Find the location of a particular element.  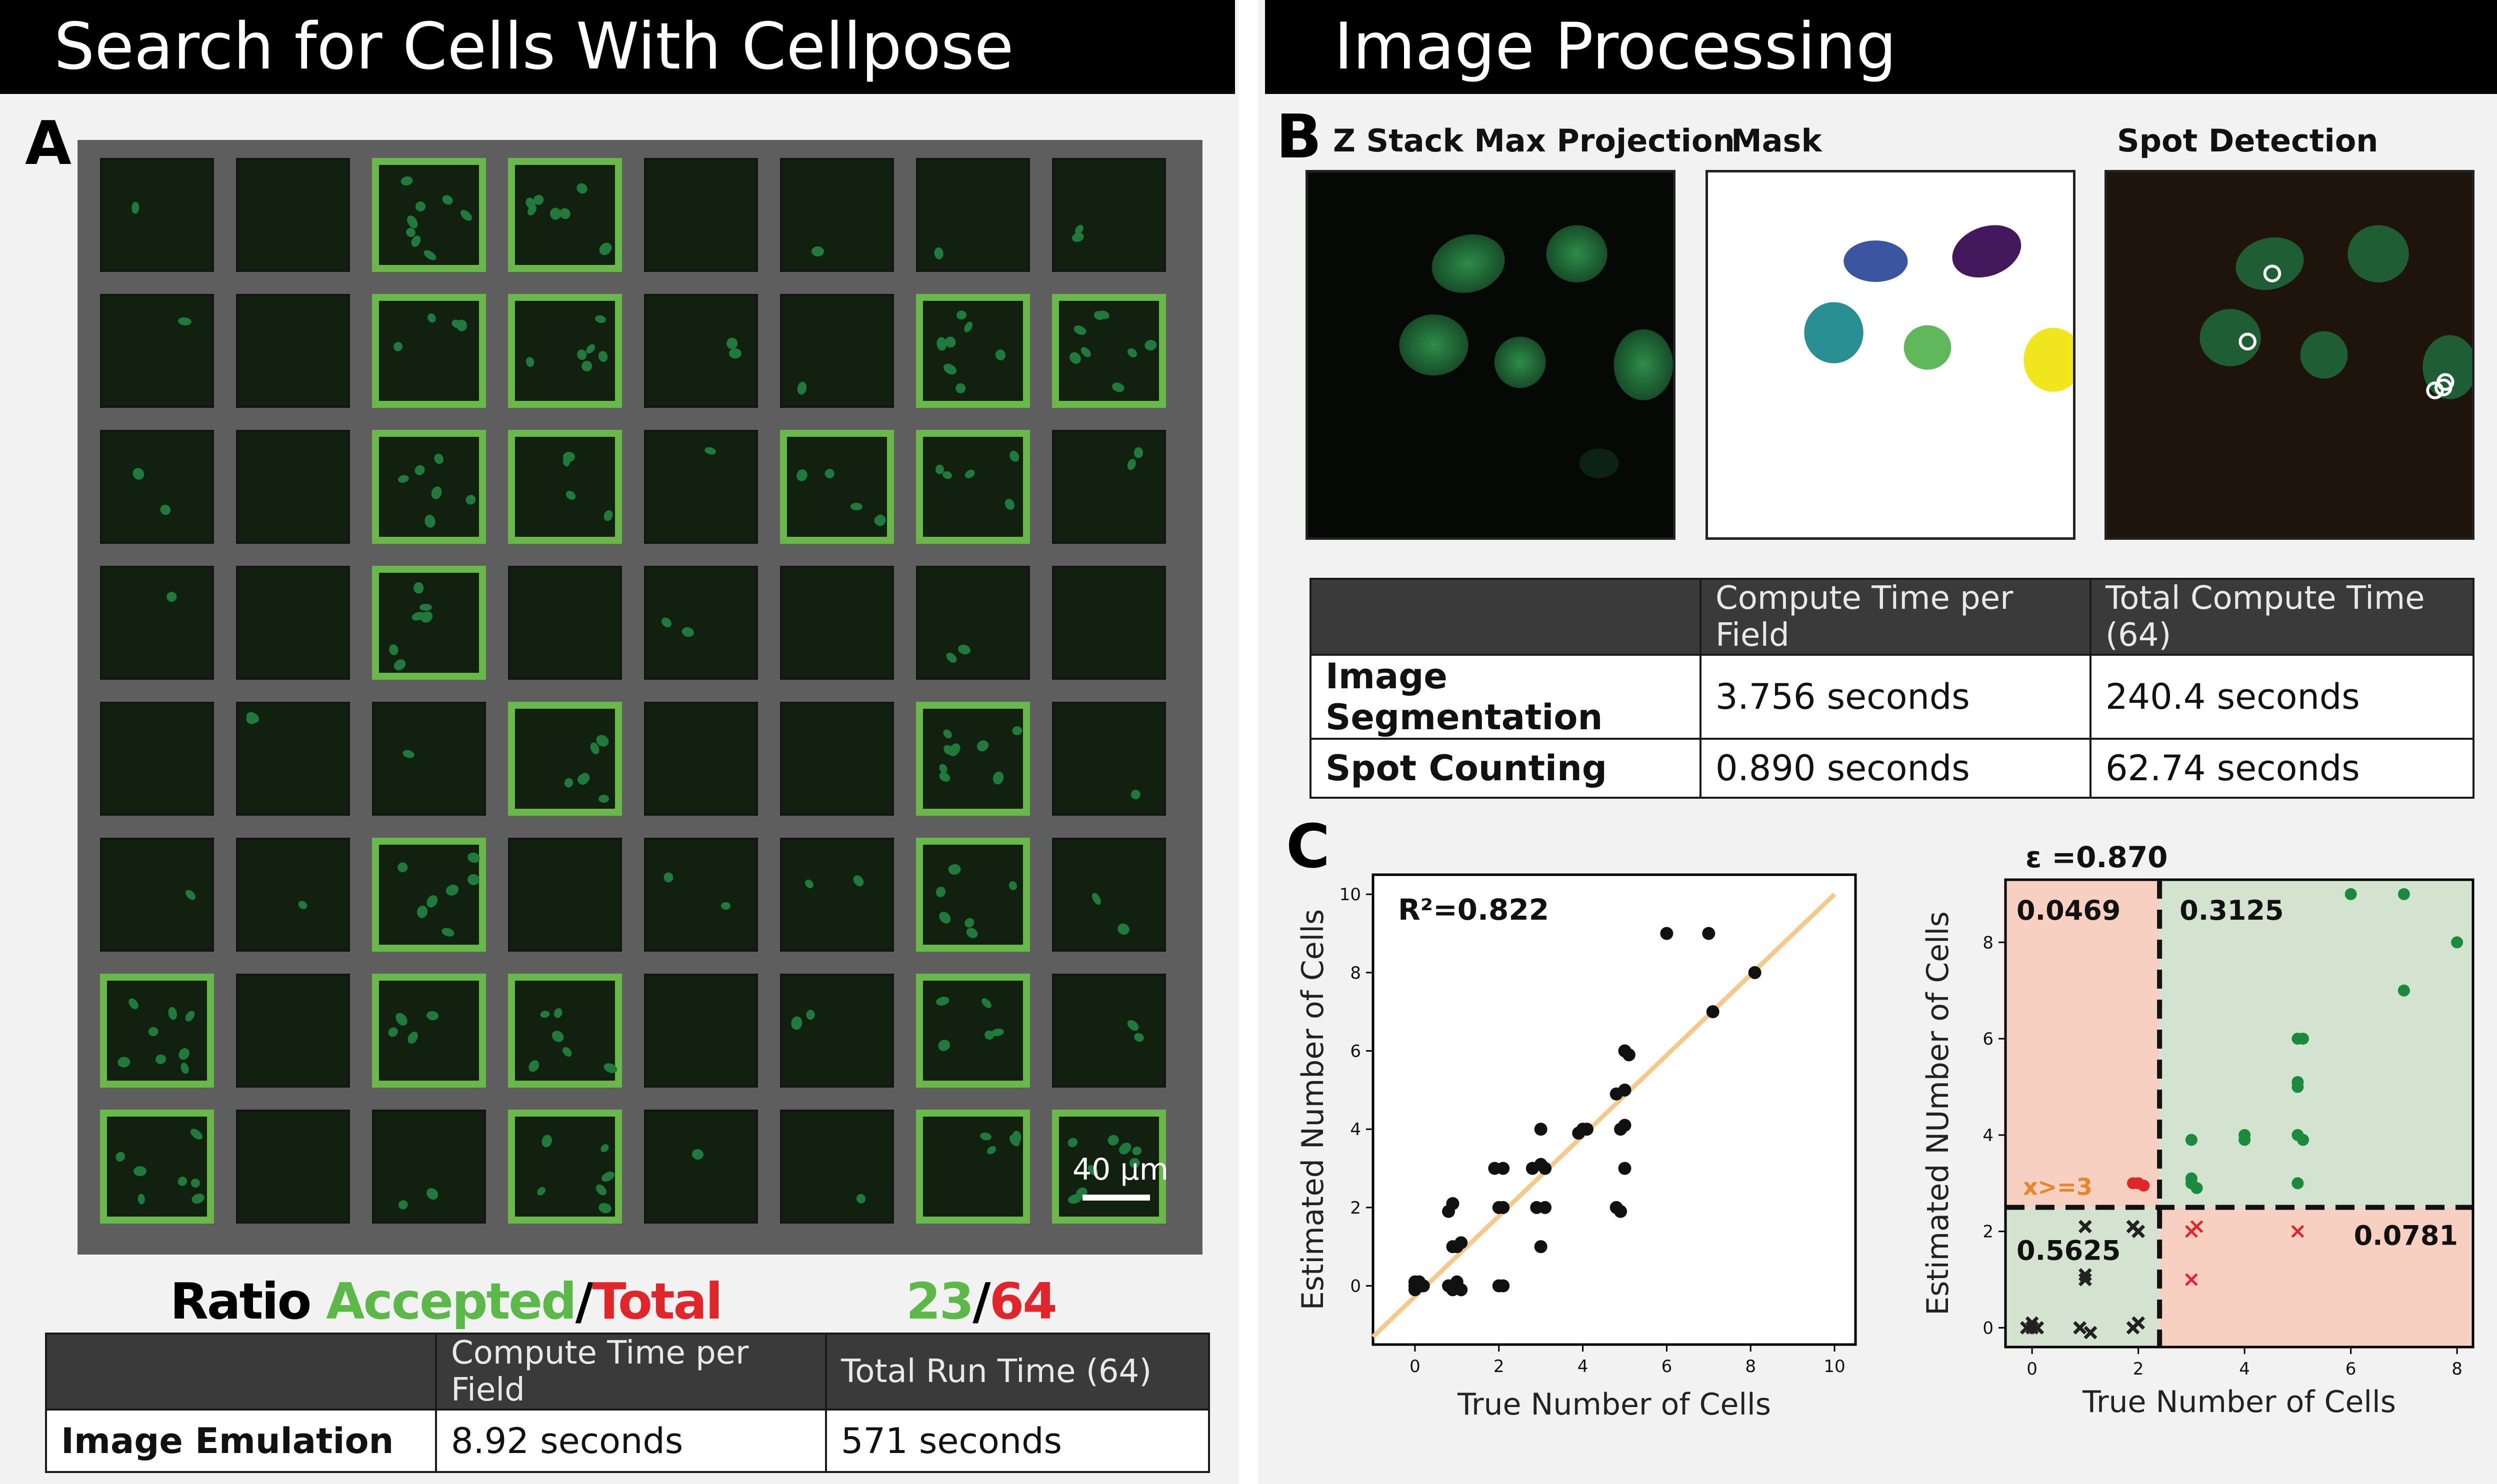

x-tick-label: 8 is located at coordinates (1750, 1367).